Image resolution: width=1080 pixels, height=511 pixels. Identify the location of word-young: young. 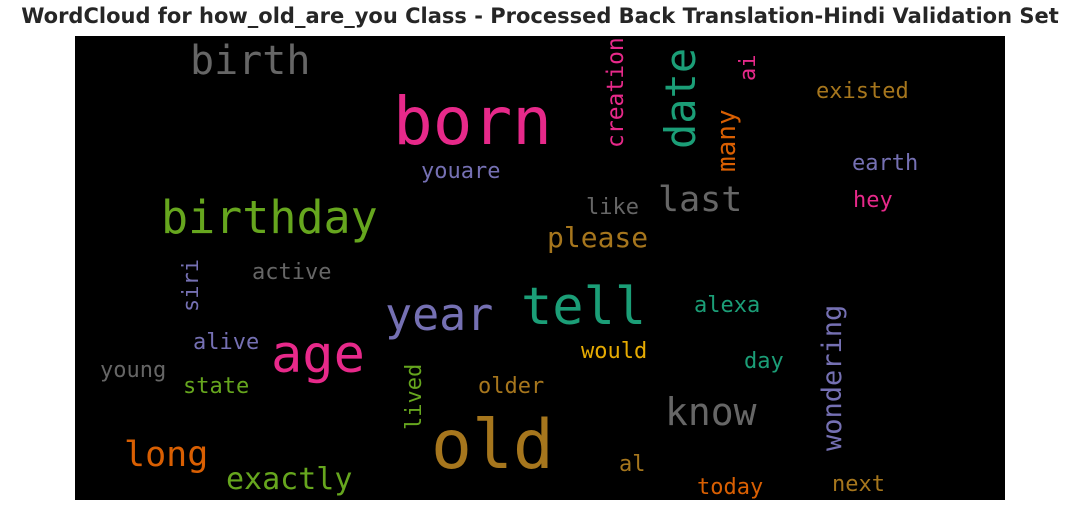
(133, 370).